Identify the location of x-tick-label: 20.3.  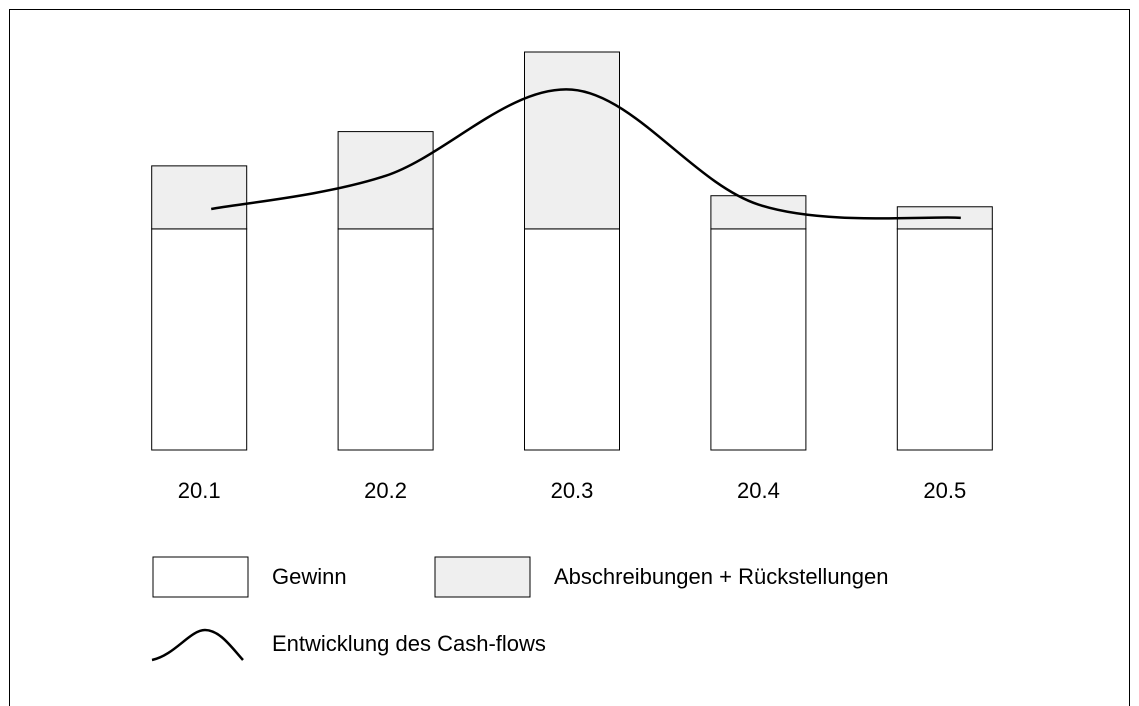
(572, 490).